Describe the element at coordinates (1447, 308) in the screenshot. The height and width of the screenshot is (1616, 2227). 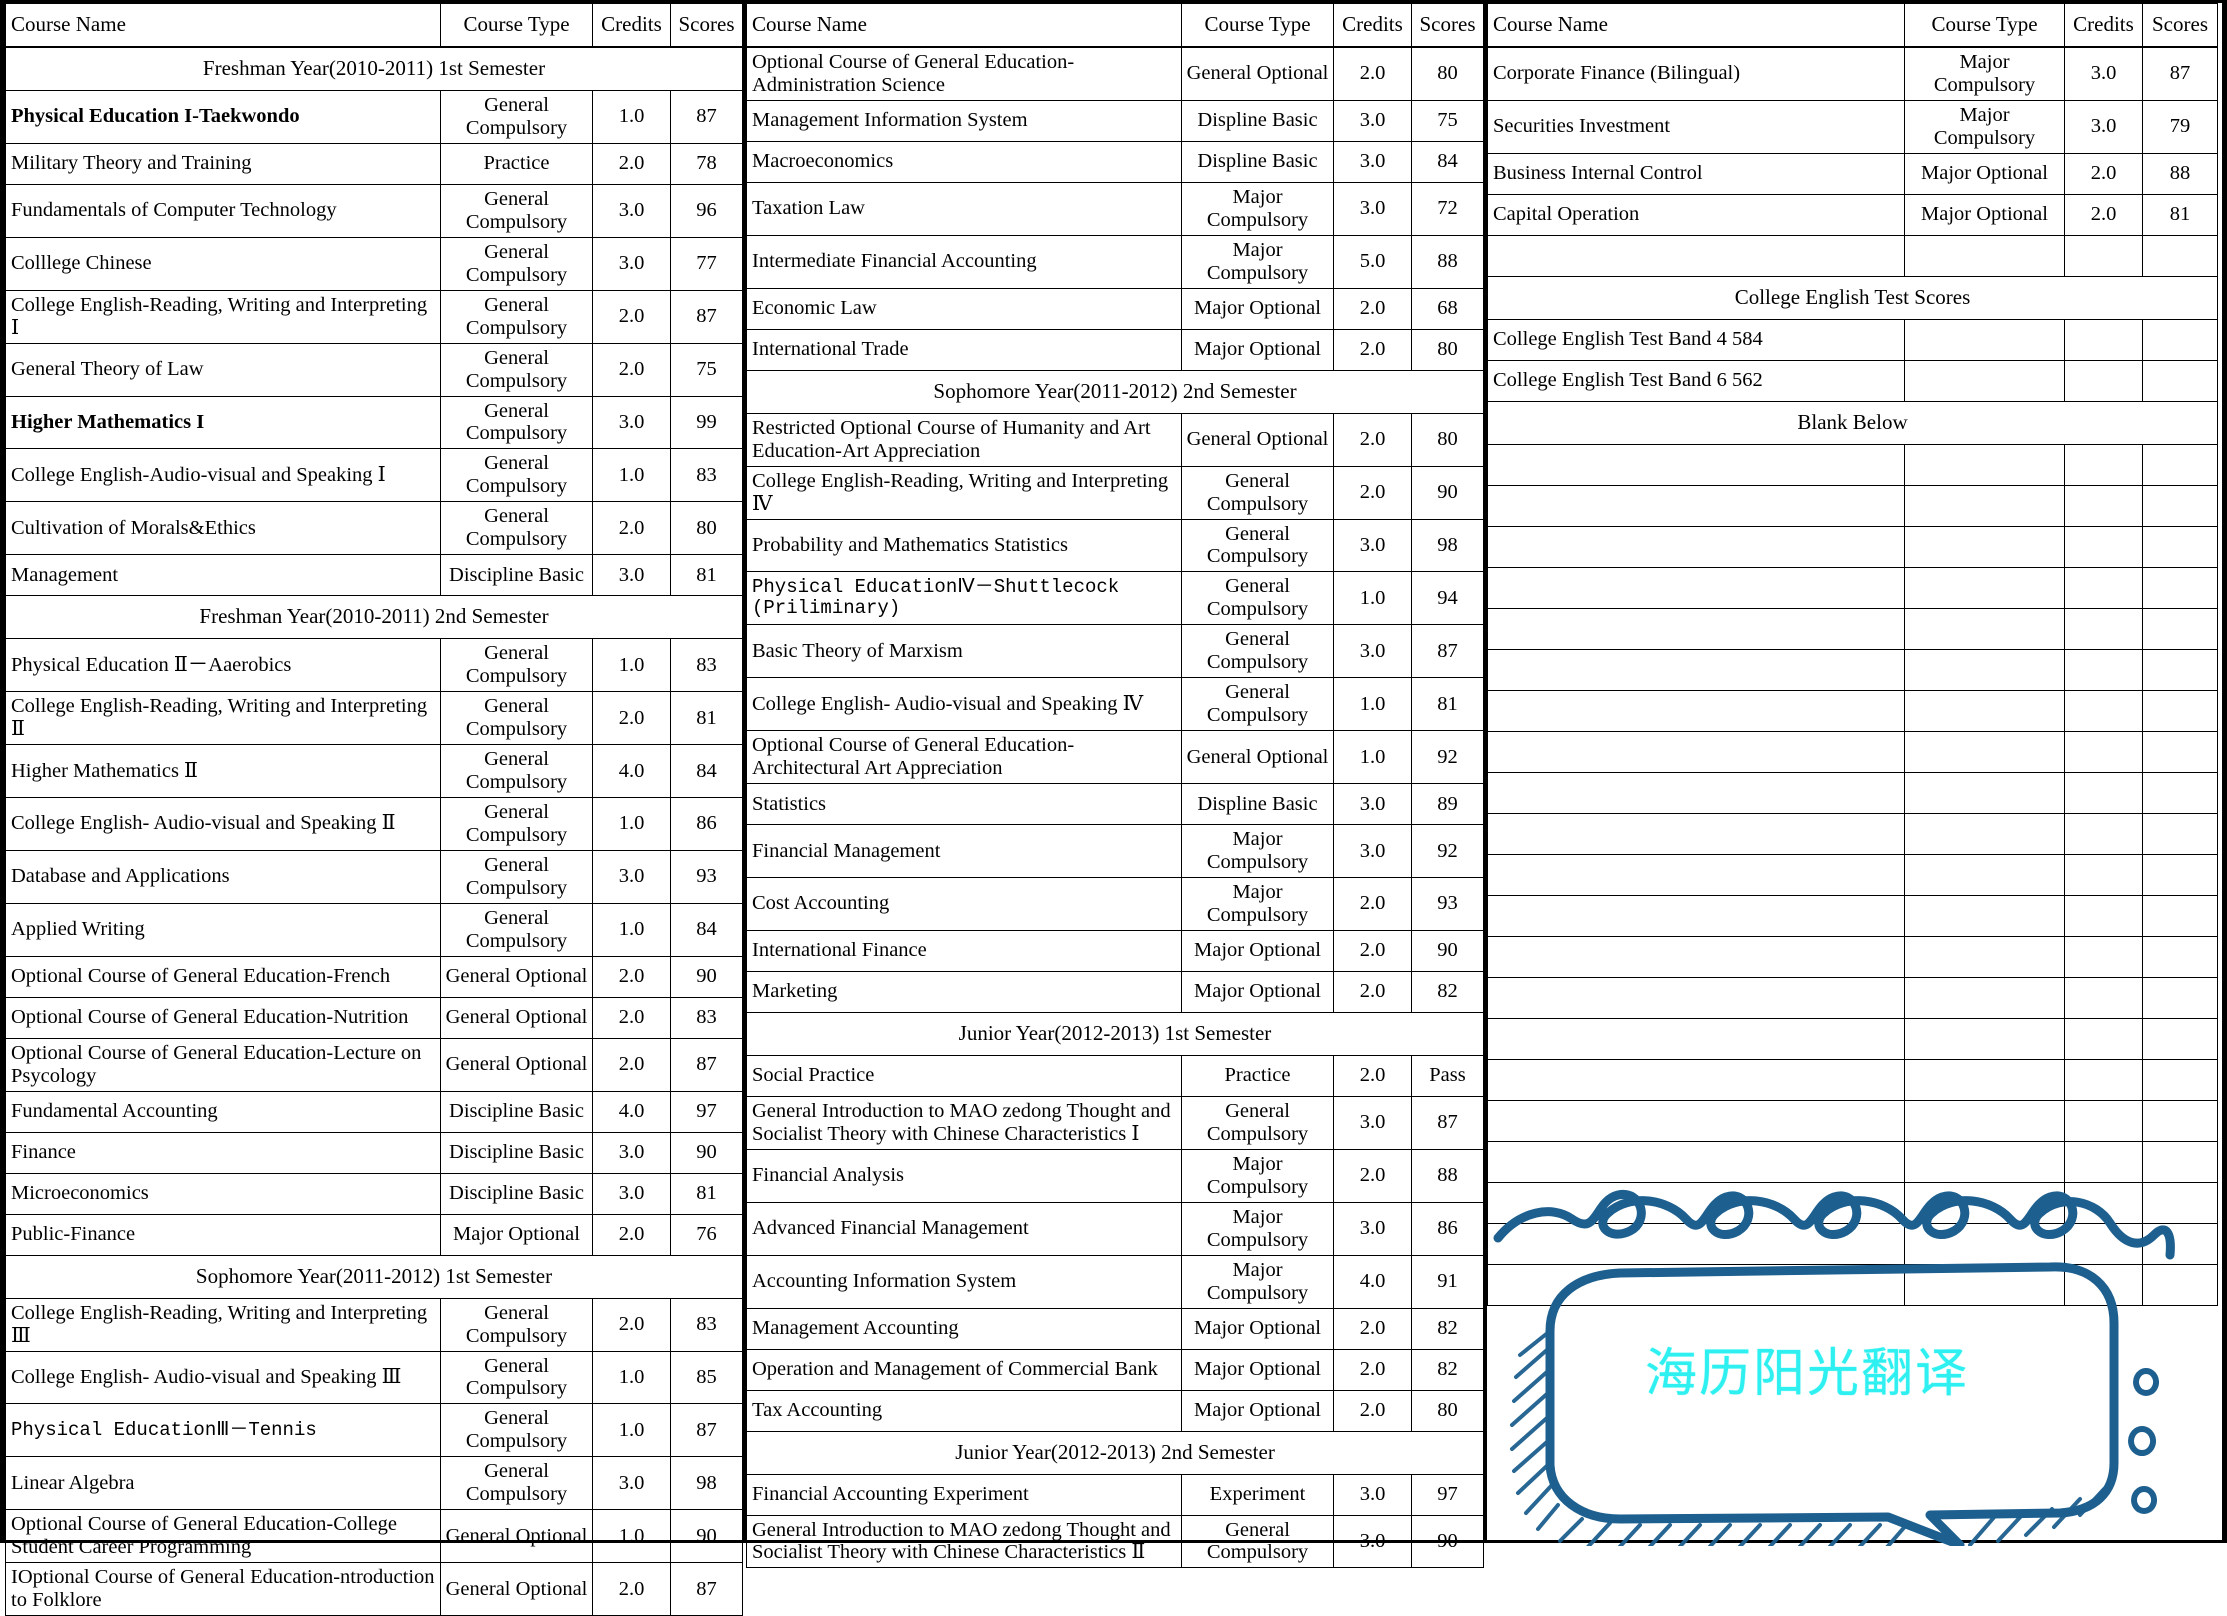
I see `cell-score: 68` at that location.